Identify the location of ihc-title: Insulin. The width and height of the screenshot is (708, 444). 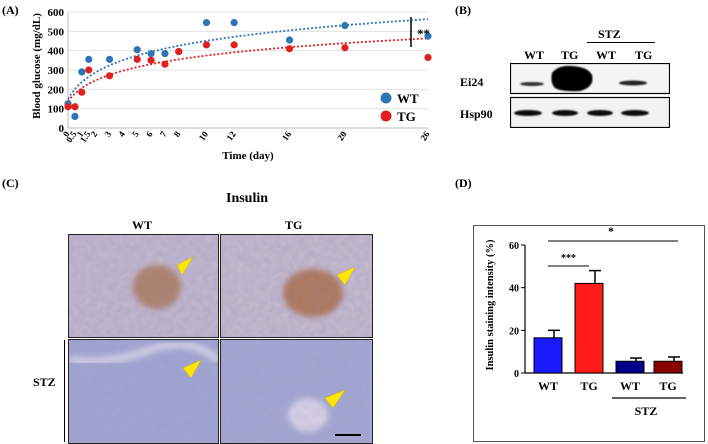
(247, 198).